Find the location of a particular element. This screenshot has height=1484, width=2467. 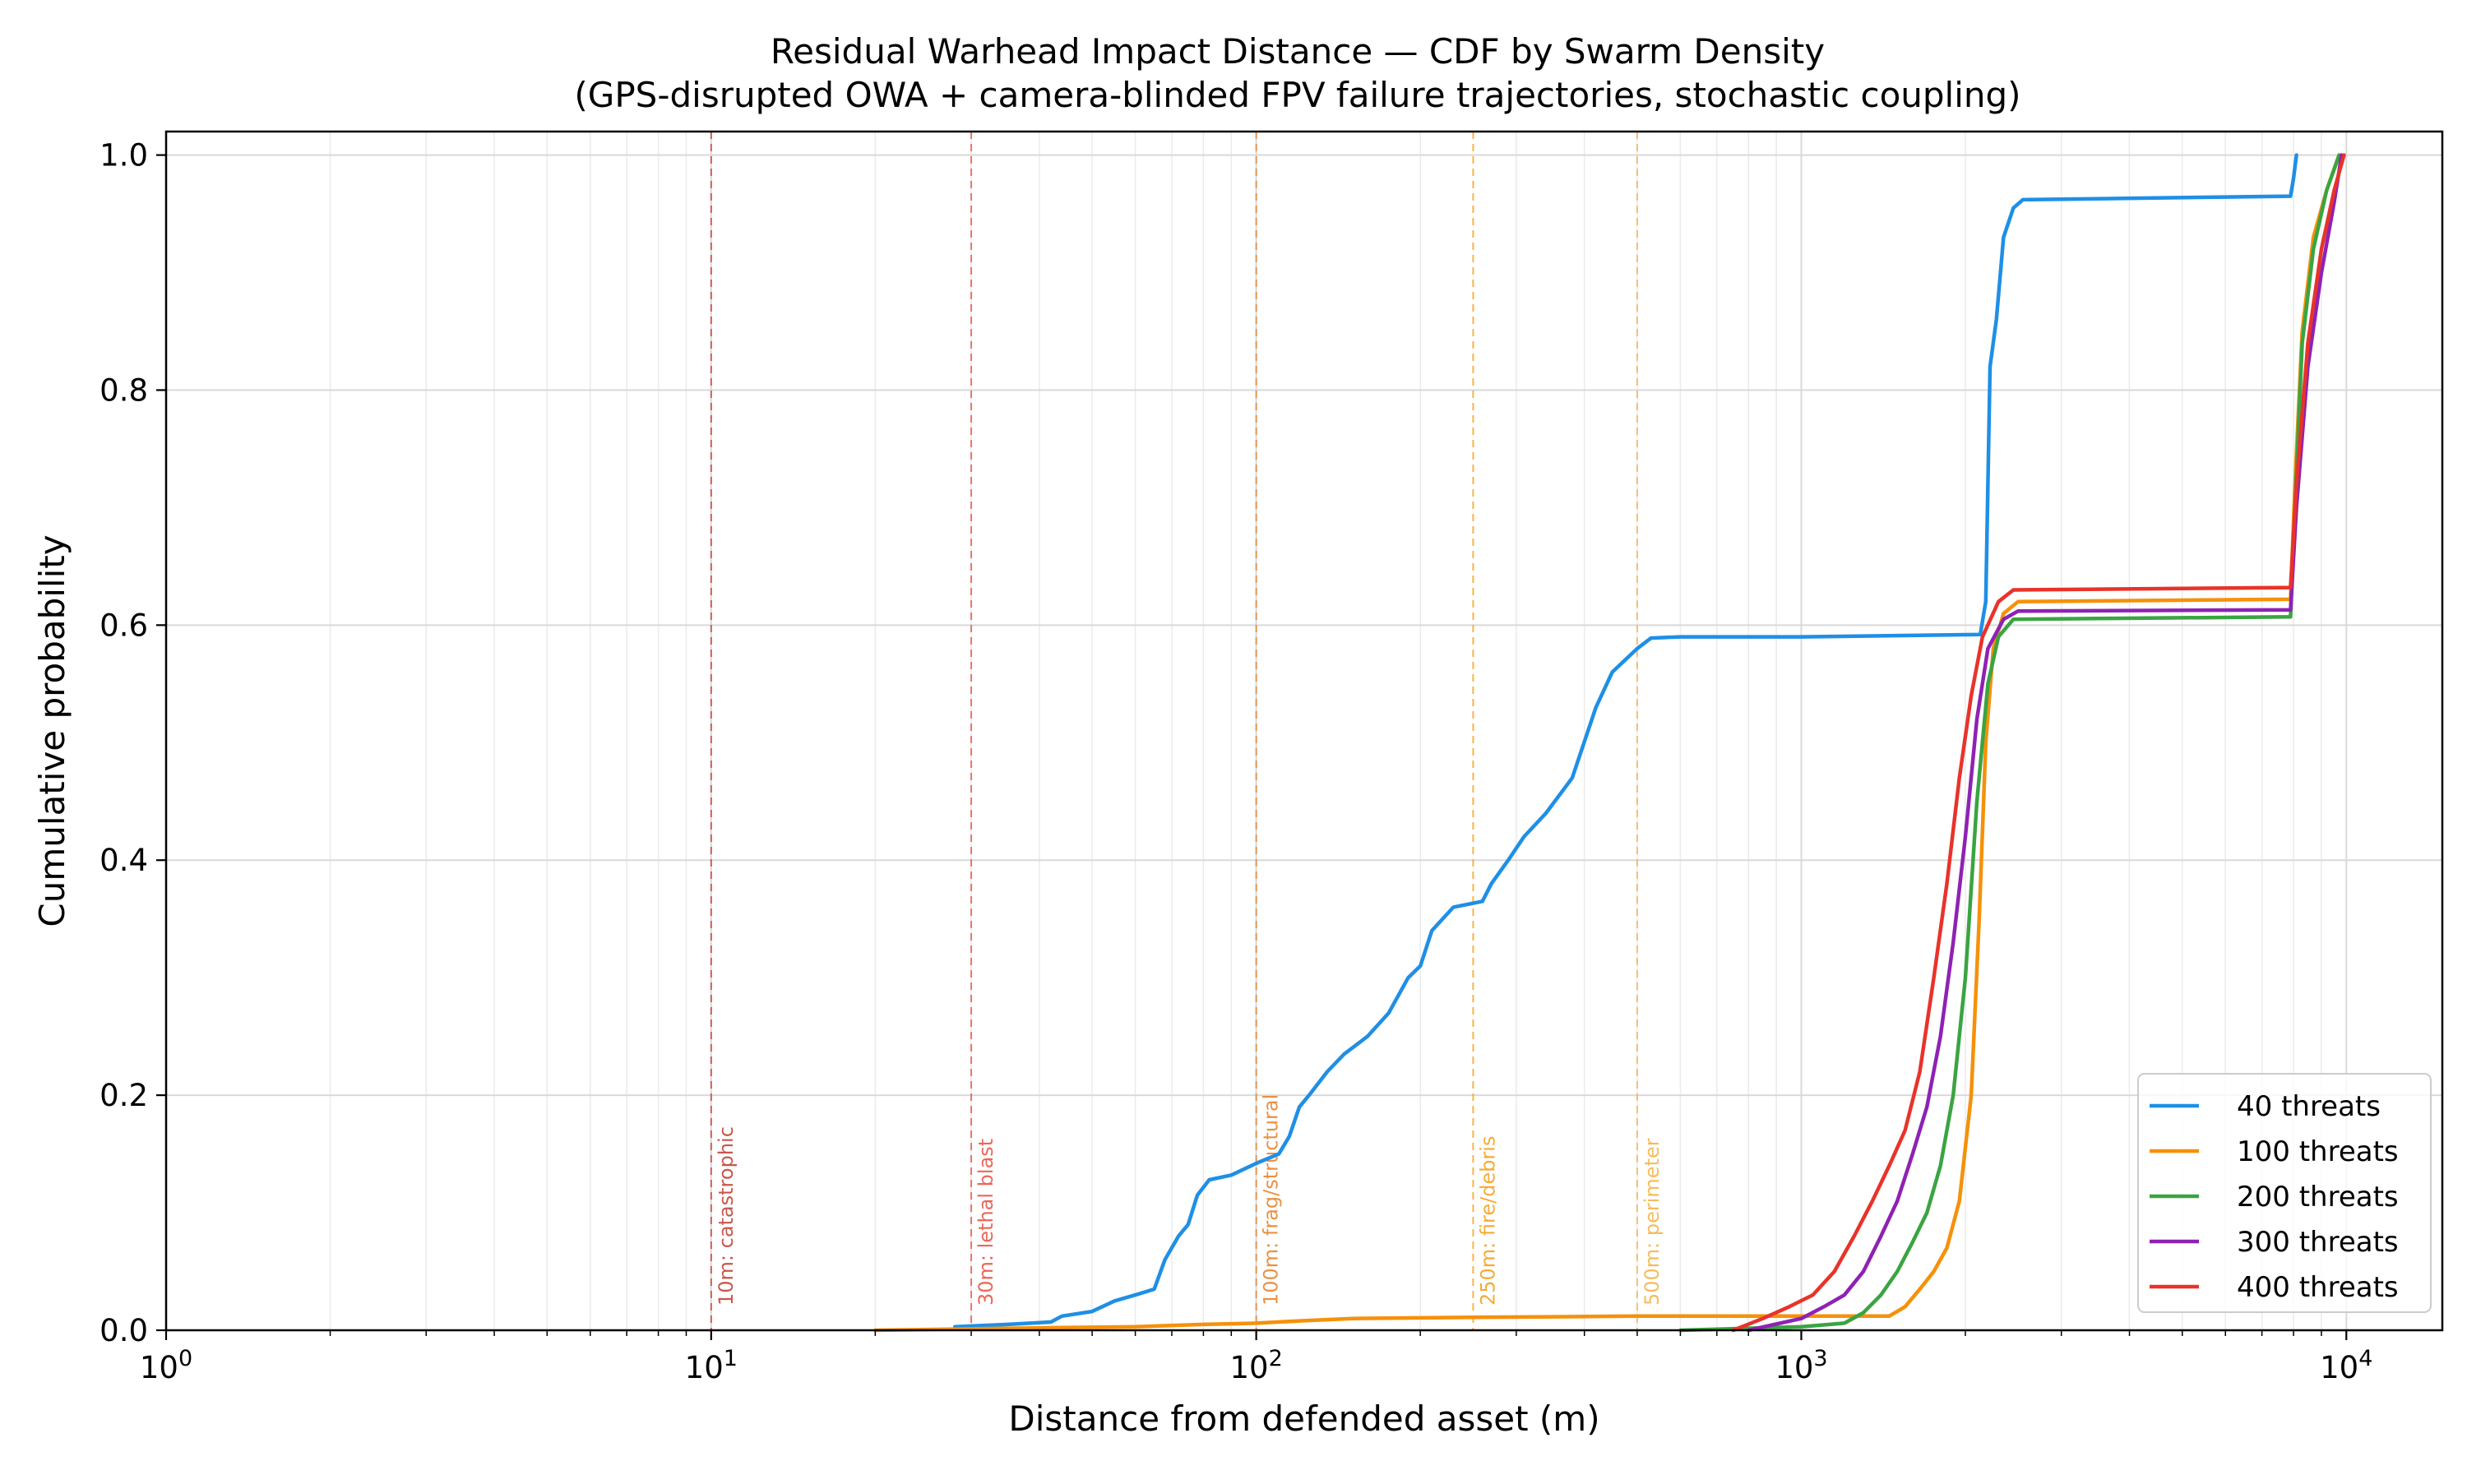

x-axis-label: Distance from defended asset (m) is located at coordinates (1303, 1419).